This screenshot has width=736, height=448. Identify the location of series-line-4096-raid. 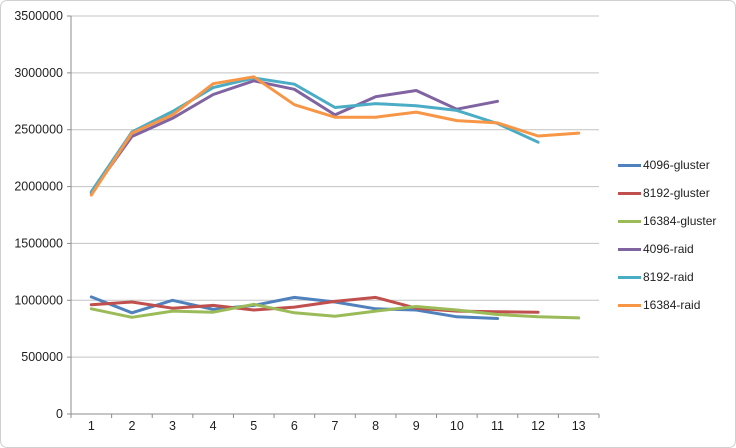
(294, 137).